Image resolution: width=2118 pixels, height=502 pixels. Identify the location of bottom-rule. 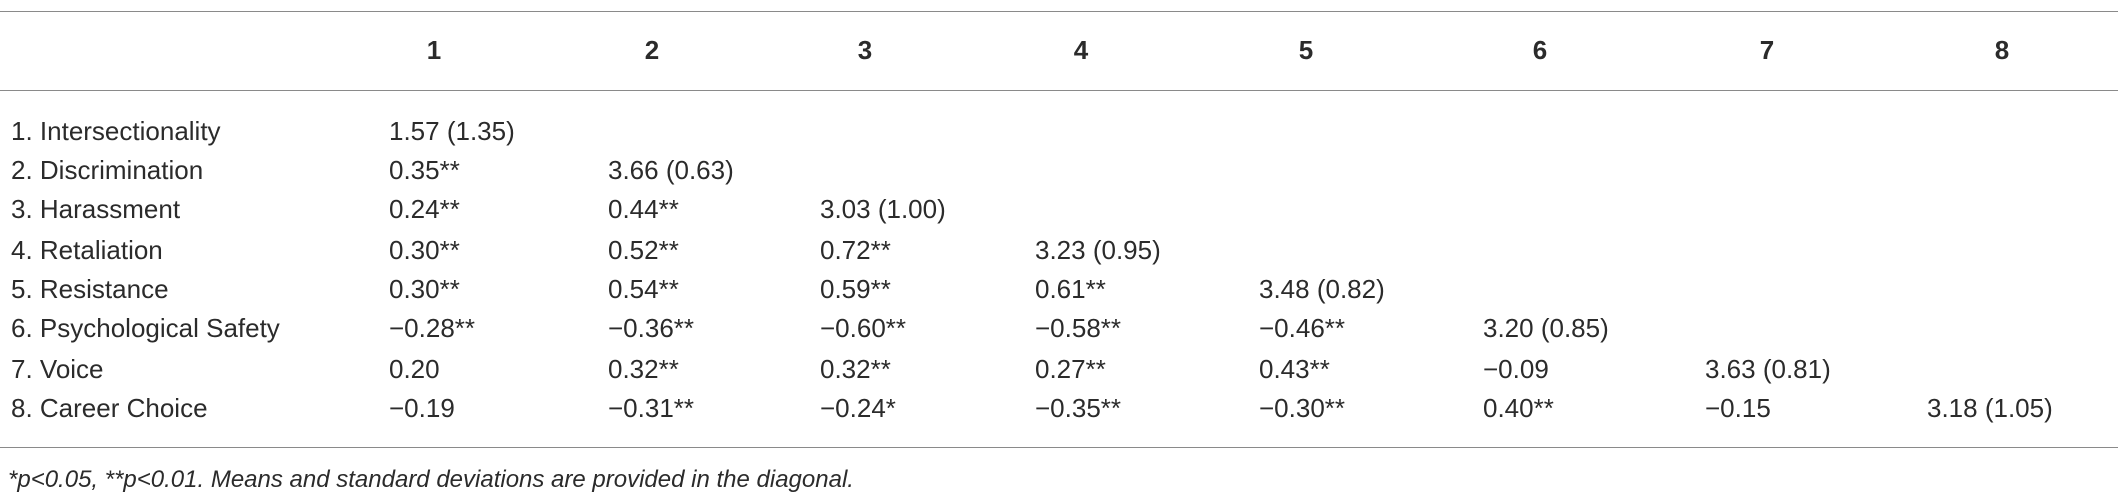
(1059, 447).